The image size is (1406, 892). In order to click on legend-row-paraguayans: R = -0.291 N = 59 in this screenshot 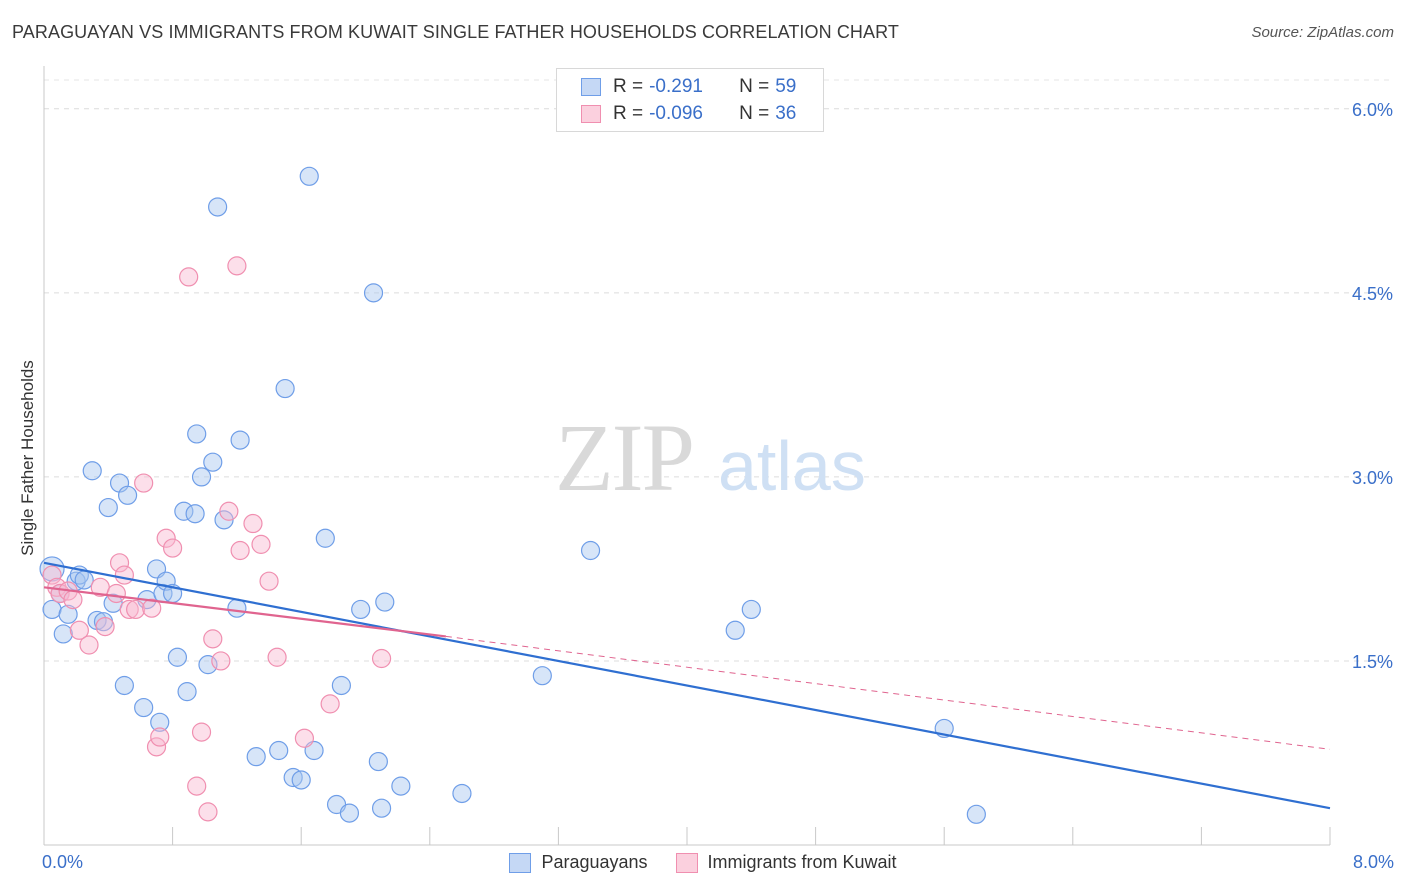, I will do `click(688, 87)`.